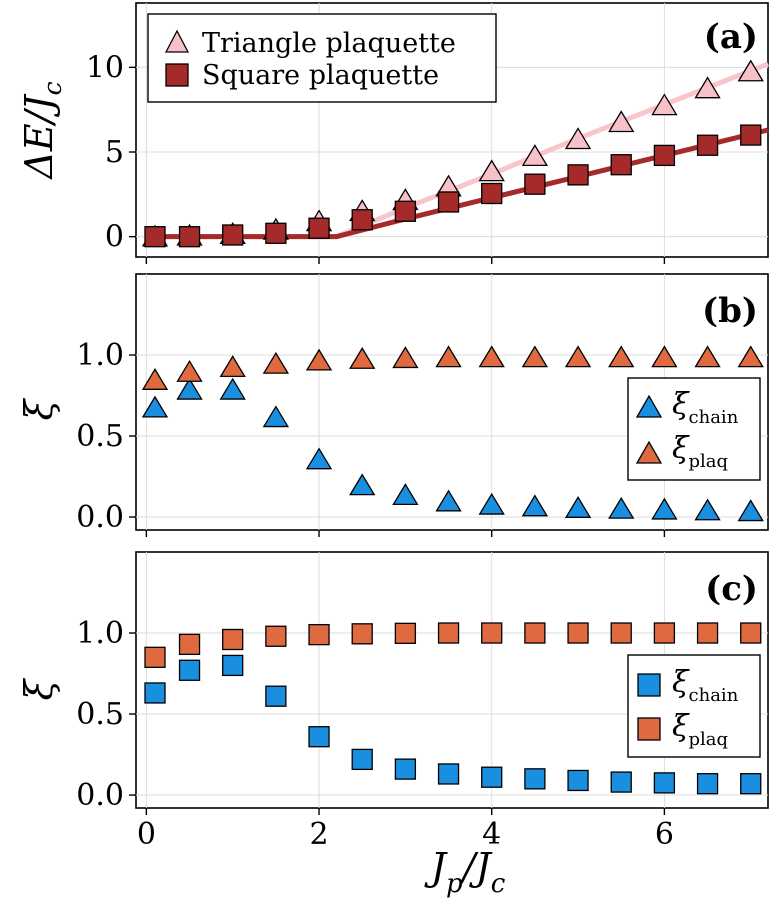 The height and width of the screenshot is (912, 772). I want to click on panel-b-legend: ξchain ξplaq, so click(694, 429).